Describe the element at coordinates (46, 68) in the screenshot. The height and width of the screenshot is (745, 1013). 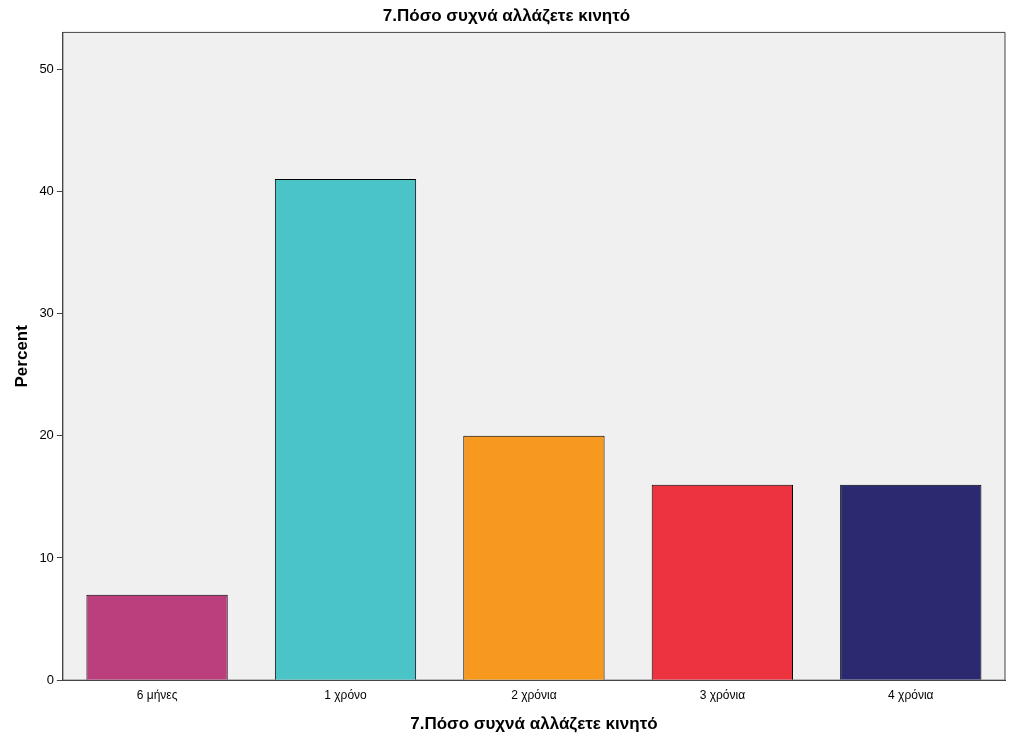
I see `y-tick-label: 50` at that location.